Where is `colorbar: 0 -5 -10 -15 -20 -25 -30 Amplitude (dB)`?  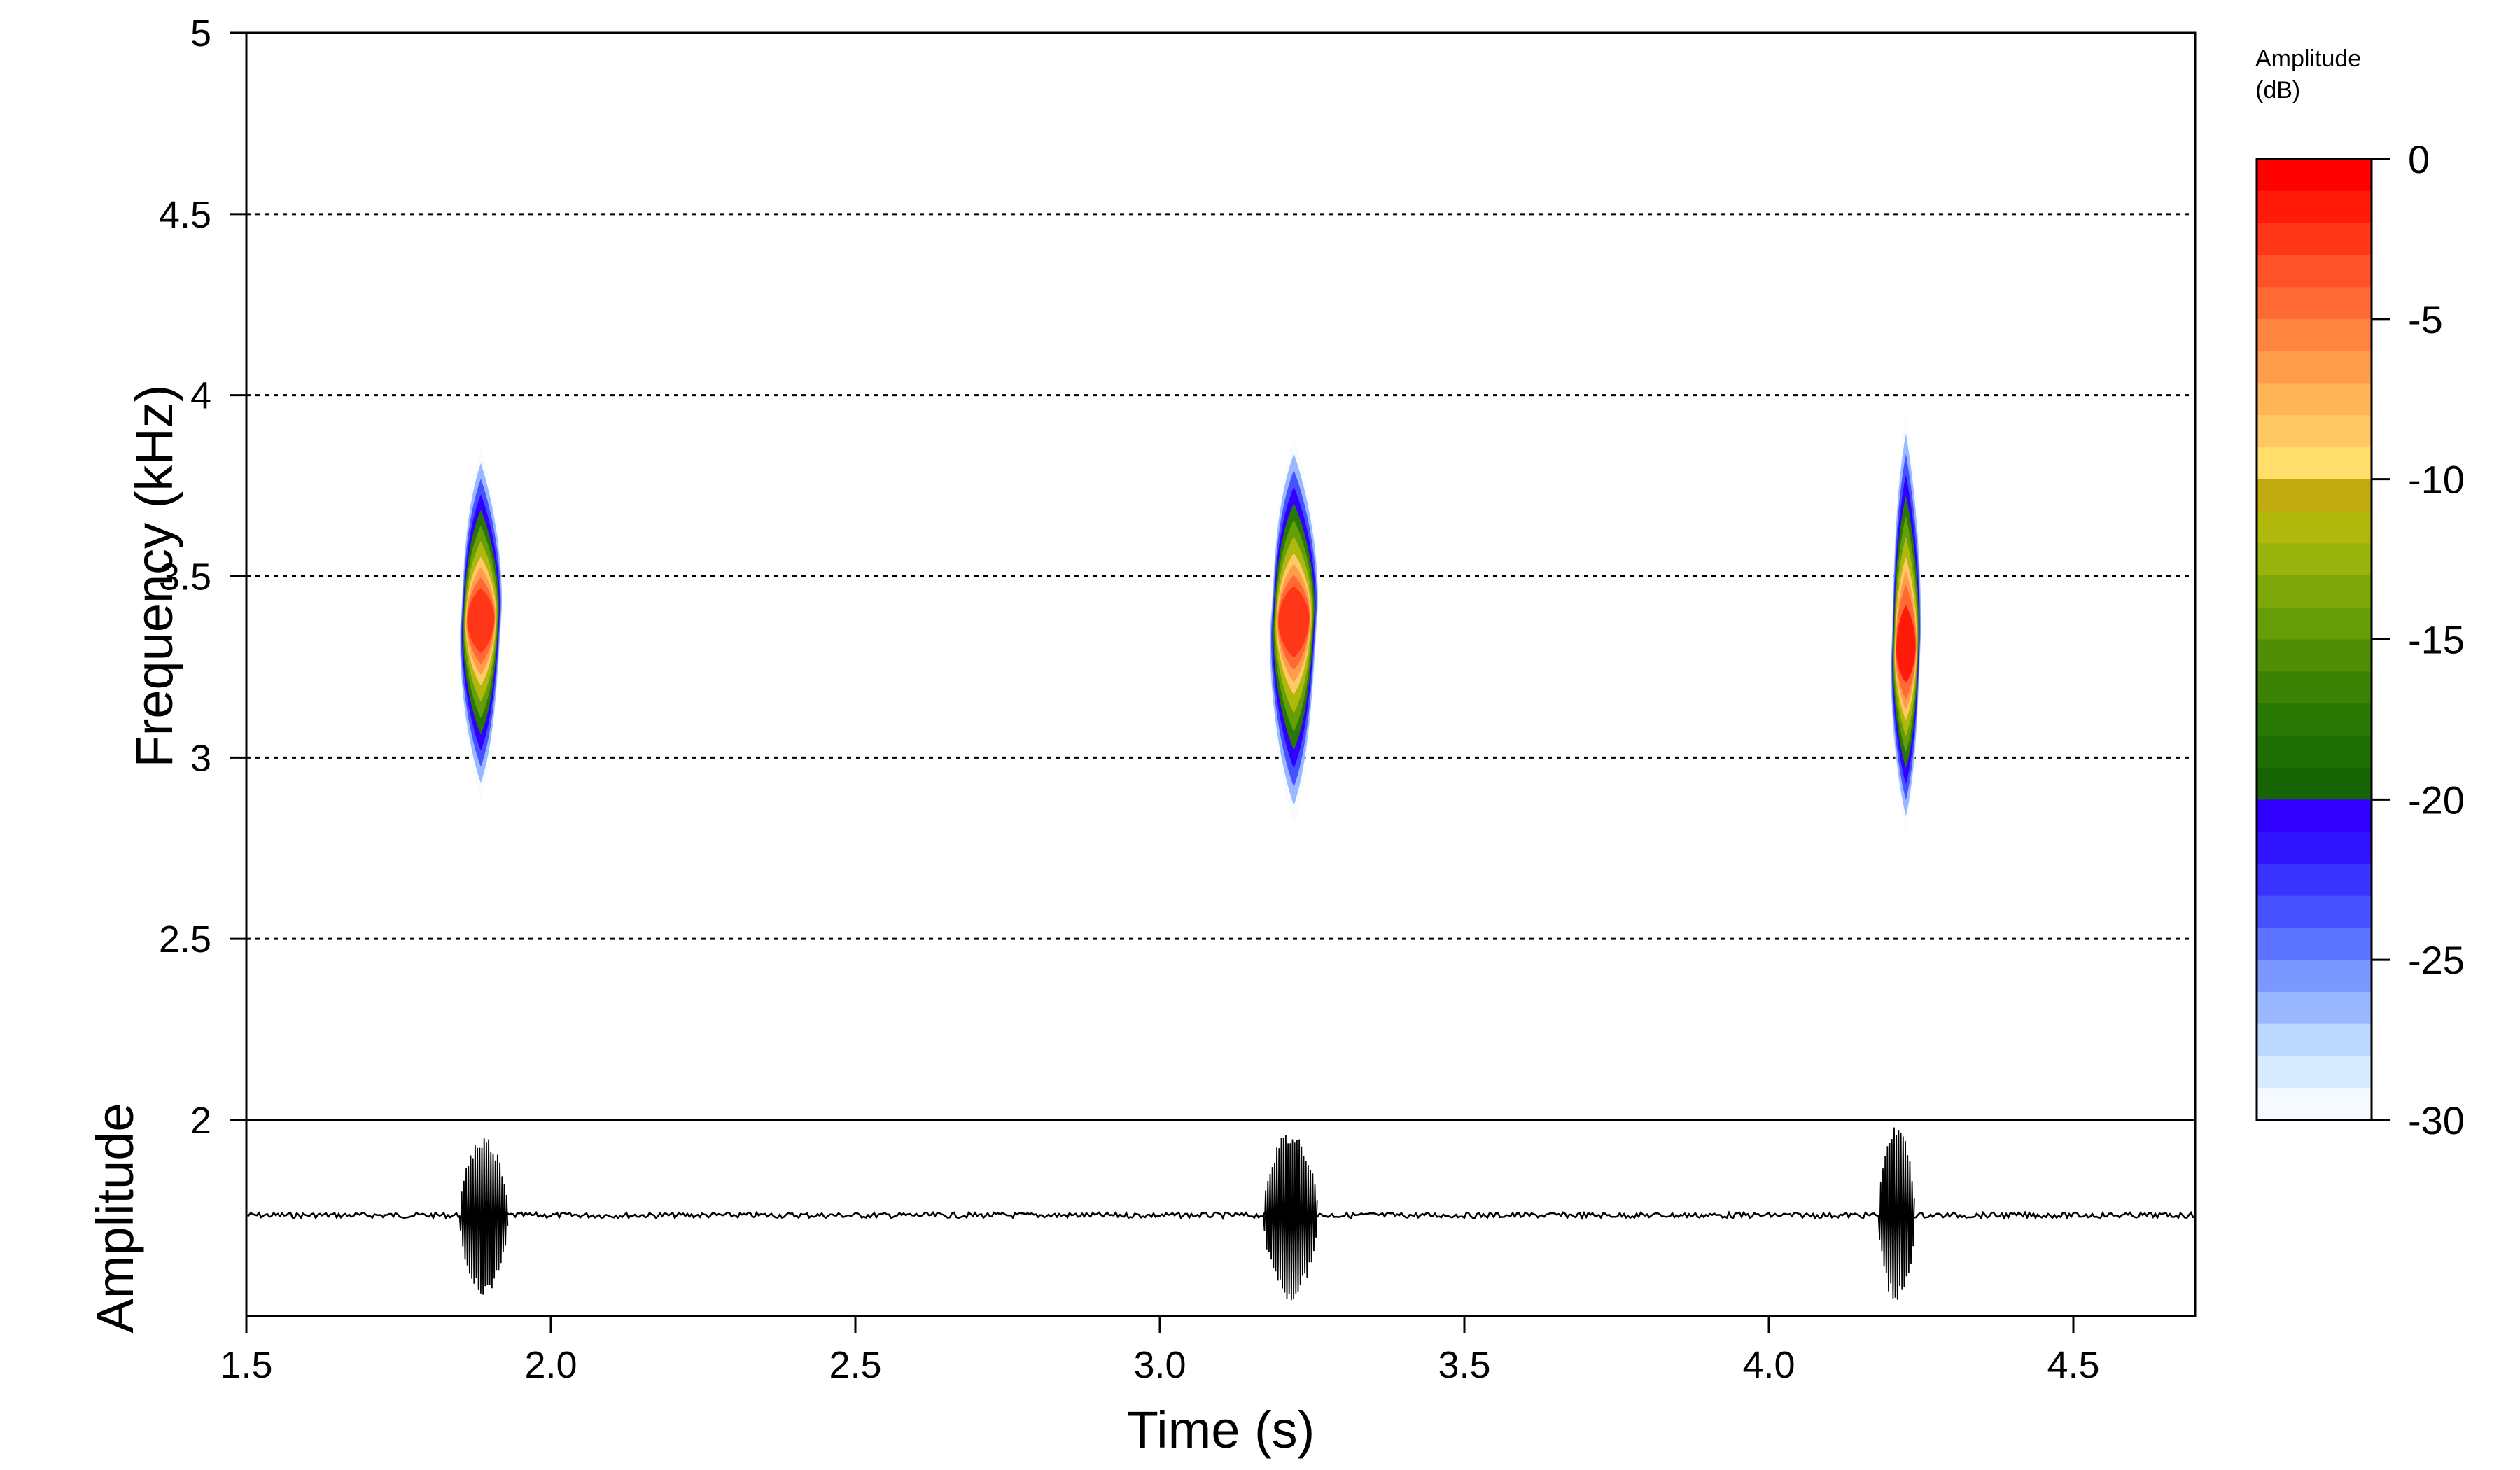
colorbar: 0 -5 -10 -15 -20 -25 -30 Amplitude (dB) is located at coordinates (2360, 594).